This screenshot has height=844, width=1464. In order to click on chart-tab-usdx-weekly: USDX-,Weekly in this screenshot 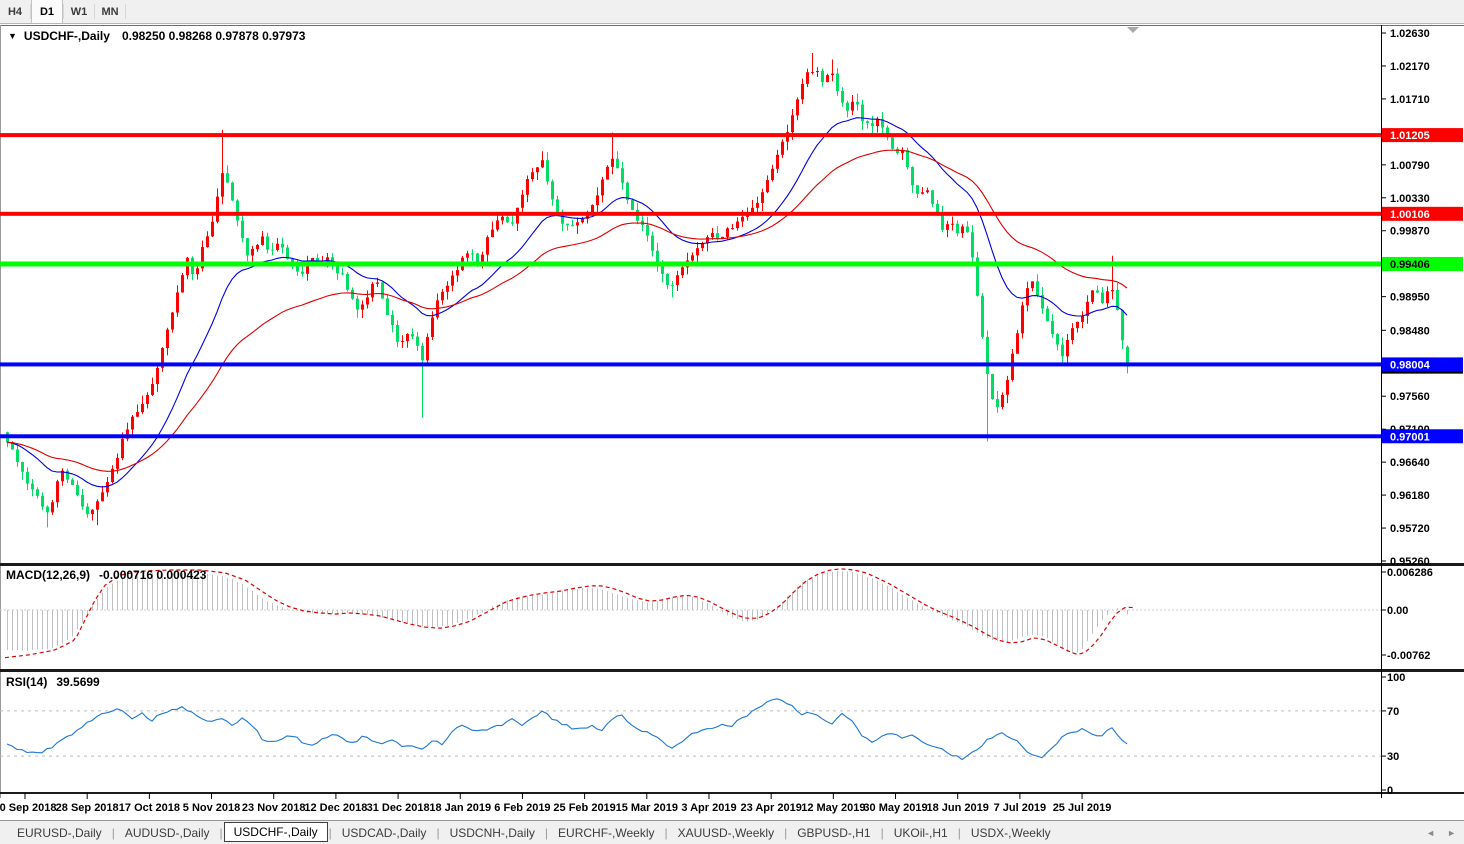, I will do `click(1010, 832)`.